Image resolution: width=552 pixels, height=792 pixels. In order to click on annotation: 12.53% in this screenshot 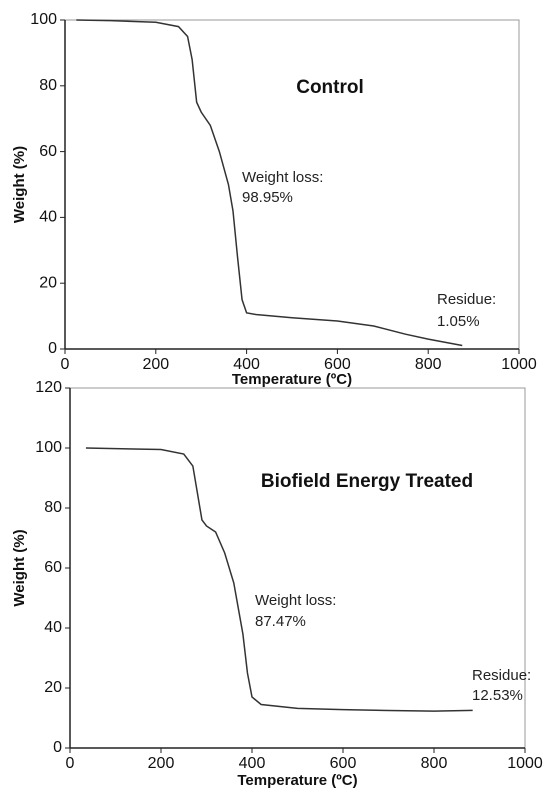, I will do `click(497, 695)`.